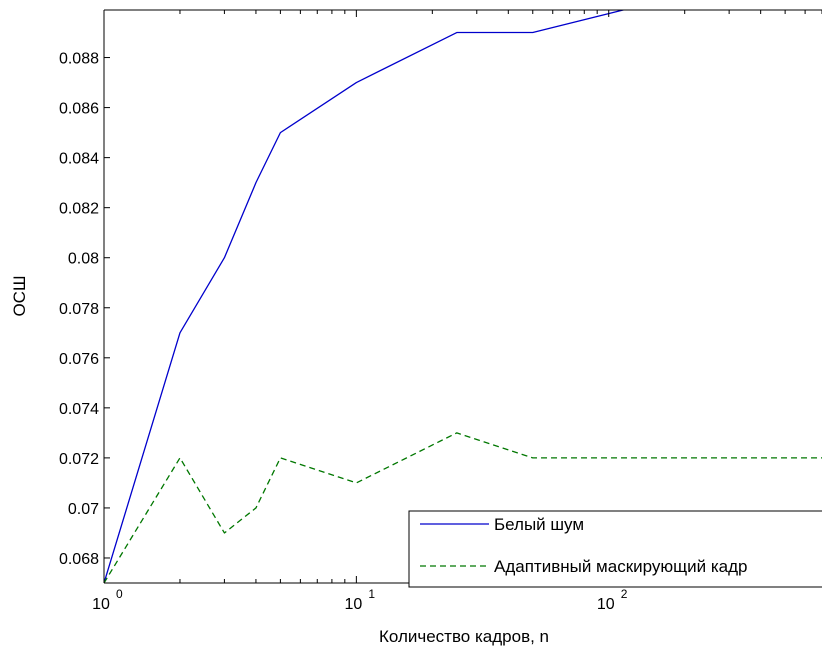  I want to click on y-tick-label: 0.088, so click(79, 59).